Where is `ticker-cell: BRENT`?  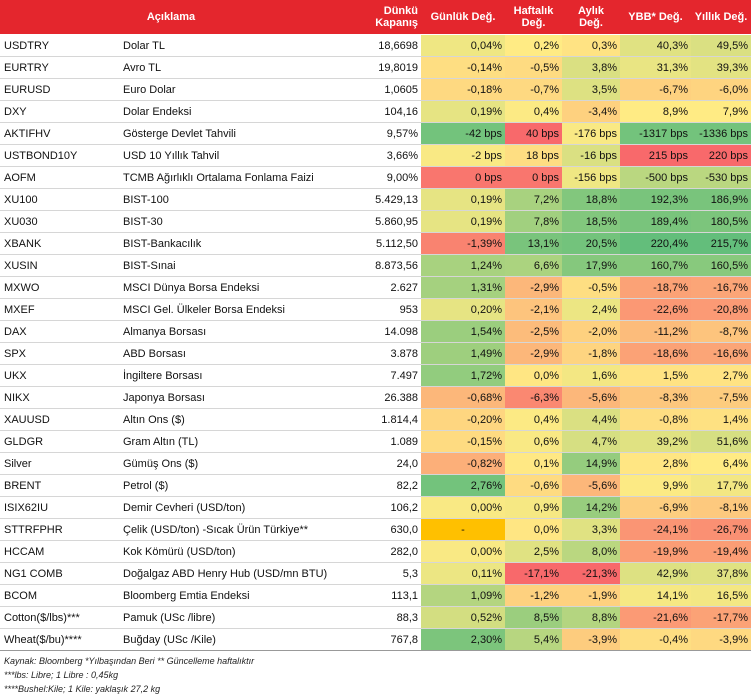 ticker-cell: BRENT is located at coordinates (60, 485).